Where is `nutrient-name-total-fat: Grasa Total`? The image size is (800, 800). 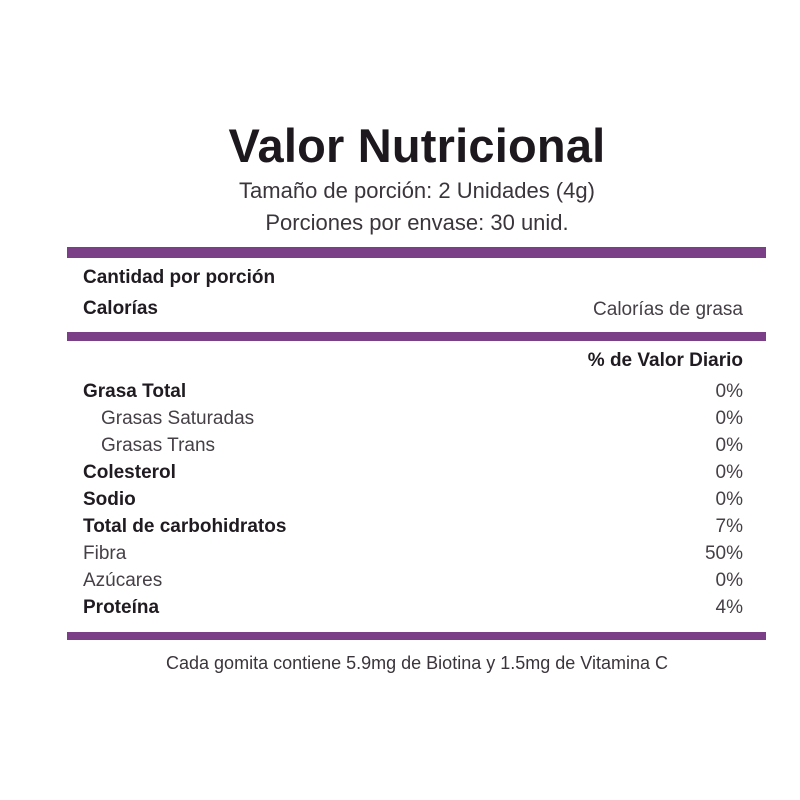
nutrient-name-total-fat: Grasa Total is located at coordinates (135, 391).